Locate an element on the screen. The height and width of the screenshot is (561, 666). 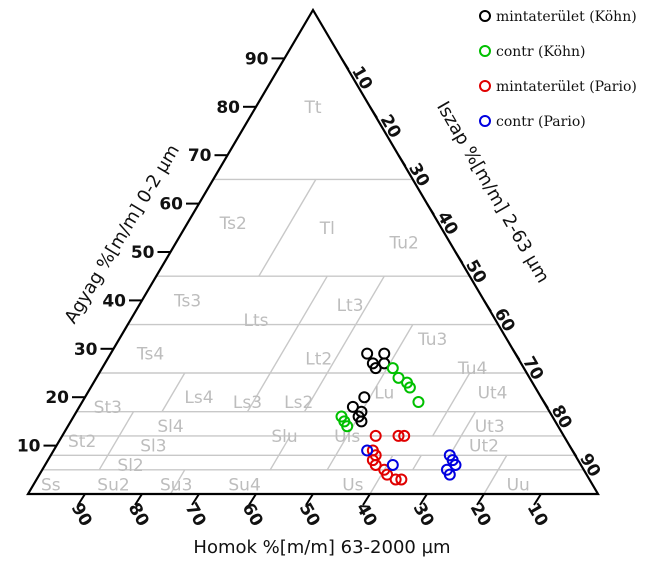
bottom-tick-label: 20 is located at coordinates (480, 515).